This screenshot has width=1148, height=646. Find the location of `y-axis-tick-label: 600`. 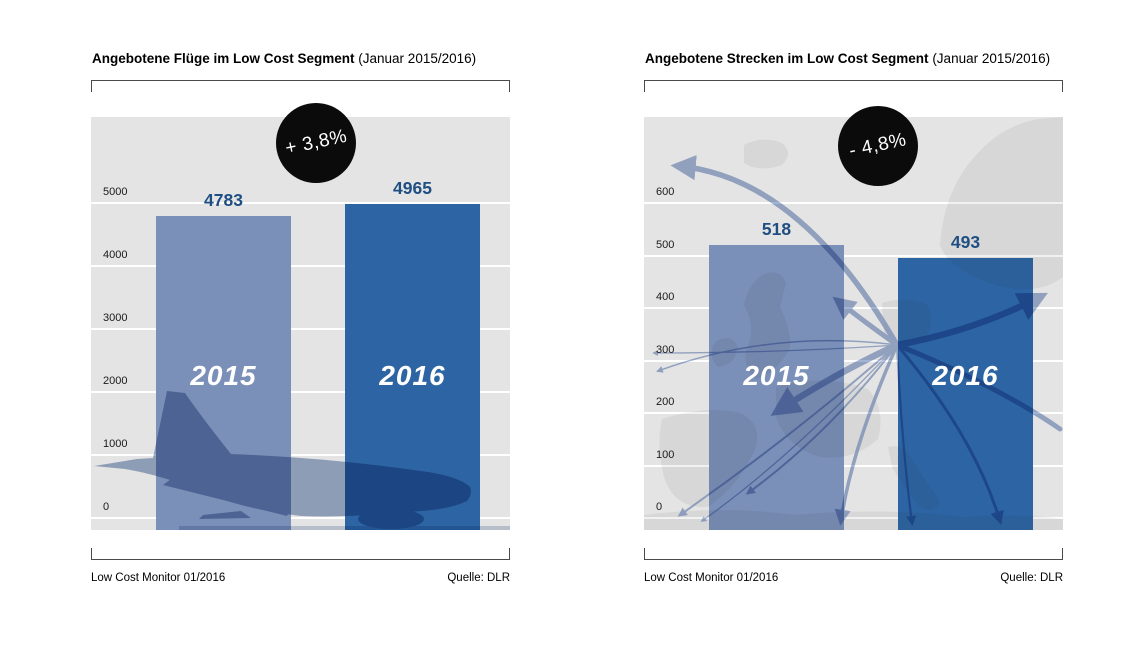

y-axis-tick-label: 600 is located at coordinates (665, 192).